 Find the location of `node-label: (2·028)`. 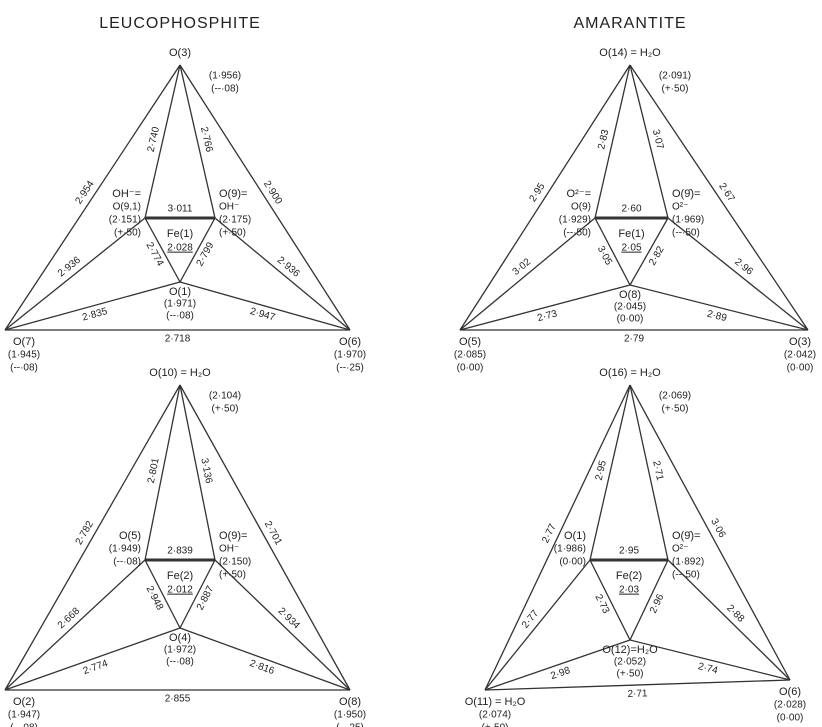

node-label: (2·028) is located at coordinates (790, 705).